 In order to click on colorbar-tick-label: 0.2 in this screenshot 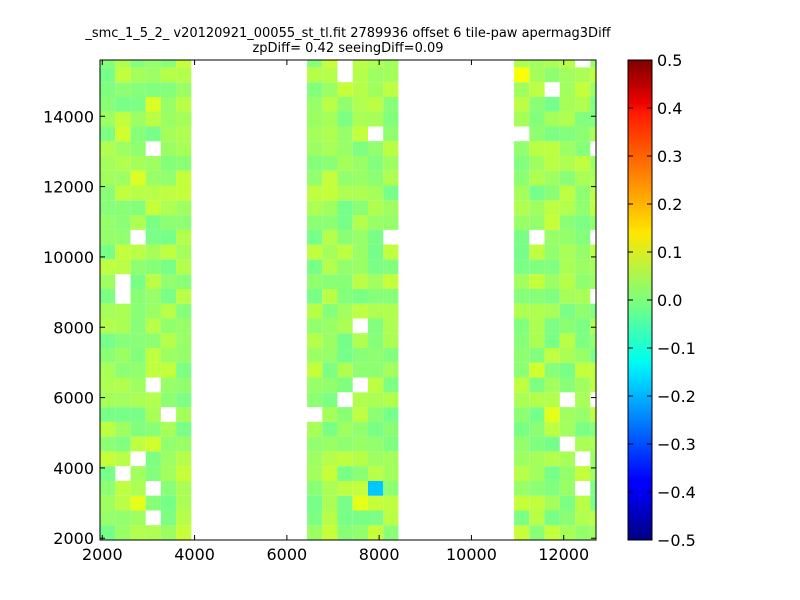, I will do `click(669, 204)`.